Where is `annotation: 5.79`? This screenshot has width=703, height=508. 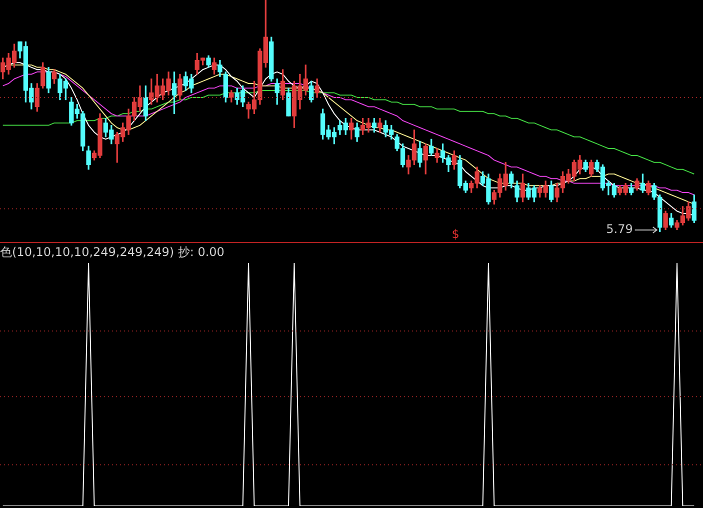 annotation: 5.79 is located at coordinates (619, 229).